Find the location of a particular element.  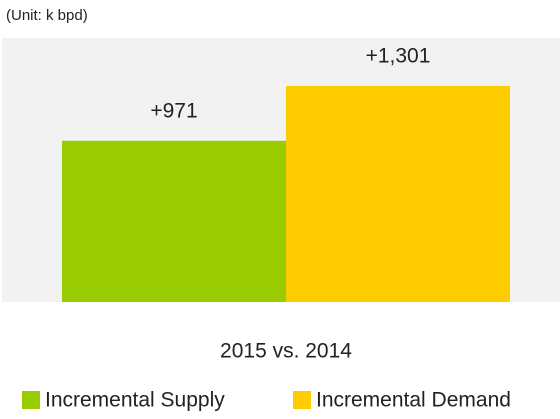

unit-label: (Unit: k bpd) is located at coordinates (47, 15).